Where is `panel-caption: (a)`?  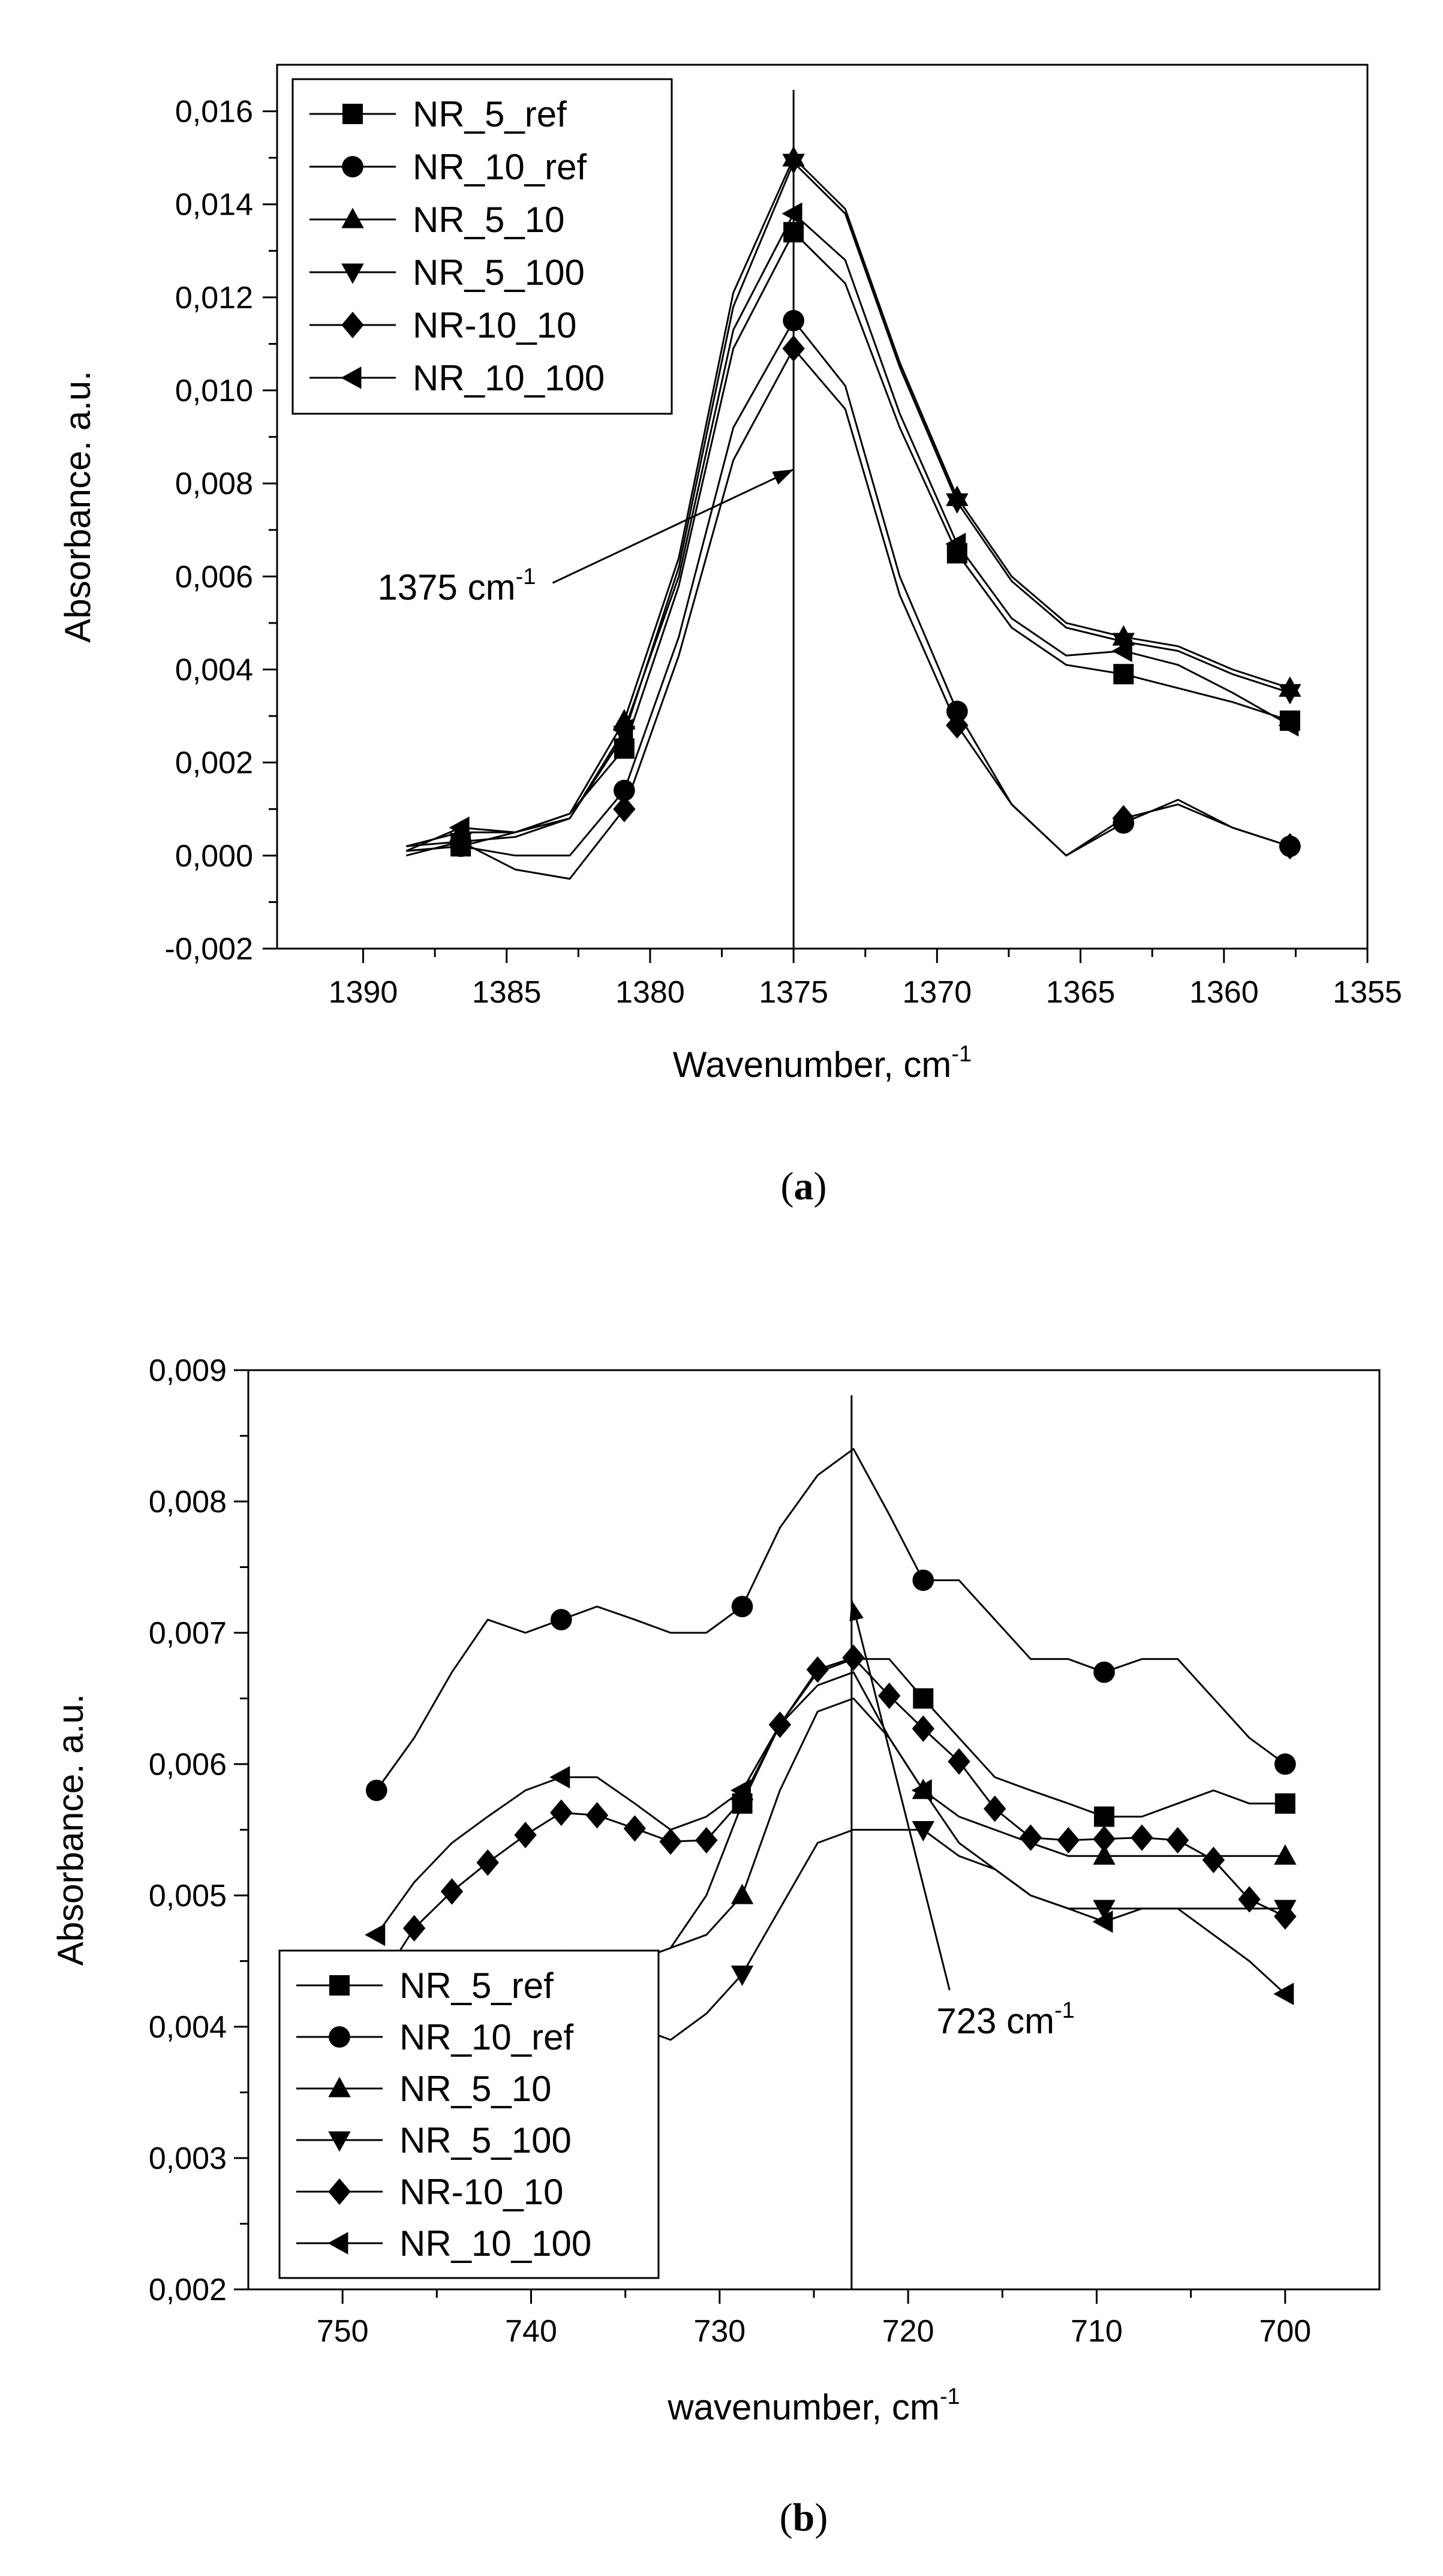
panel-caption: (a) is located at coordinates (804, 1186).